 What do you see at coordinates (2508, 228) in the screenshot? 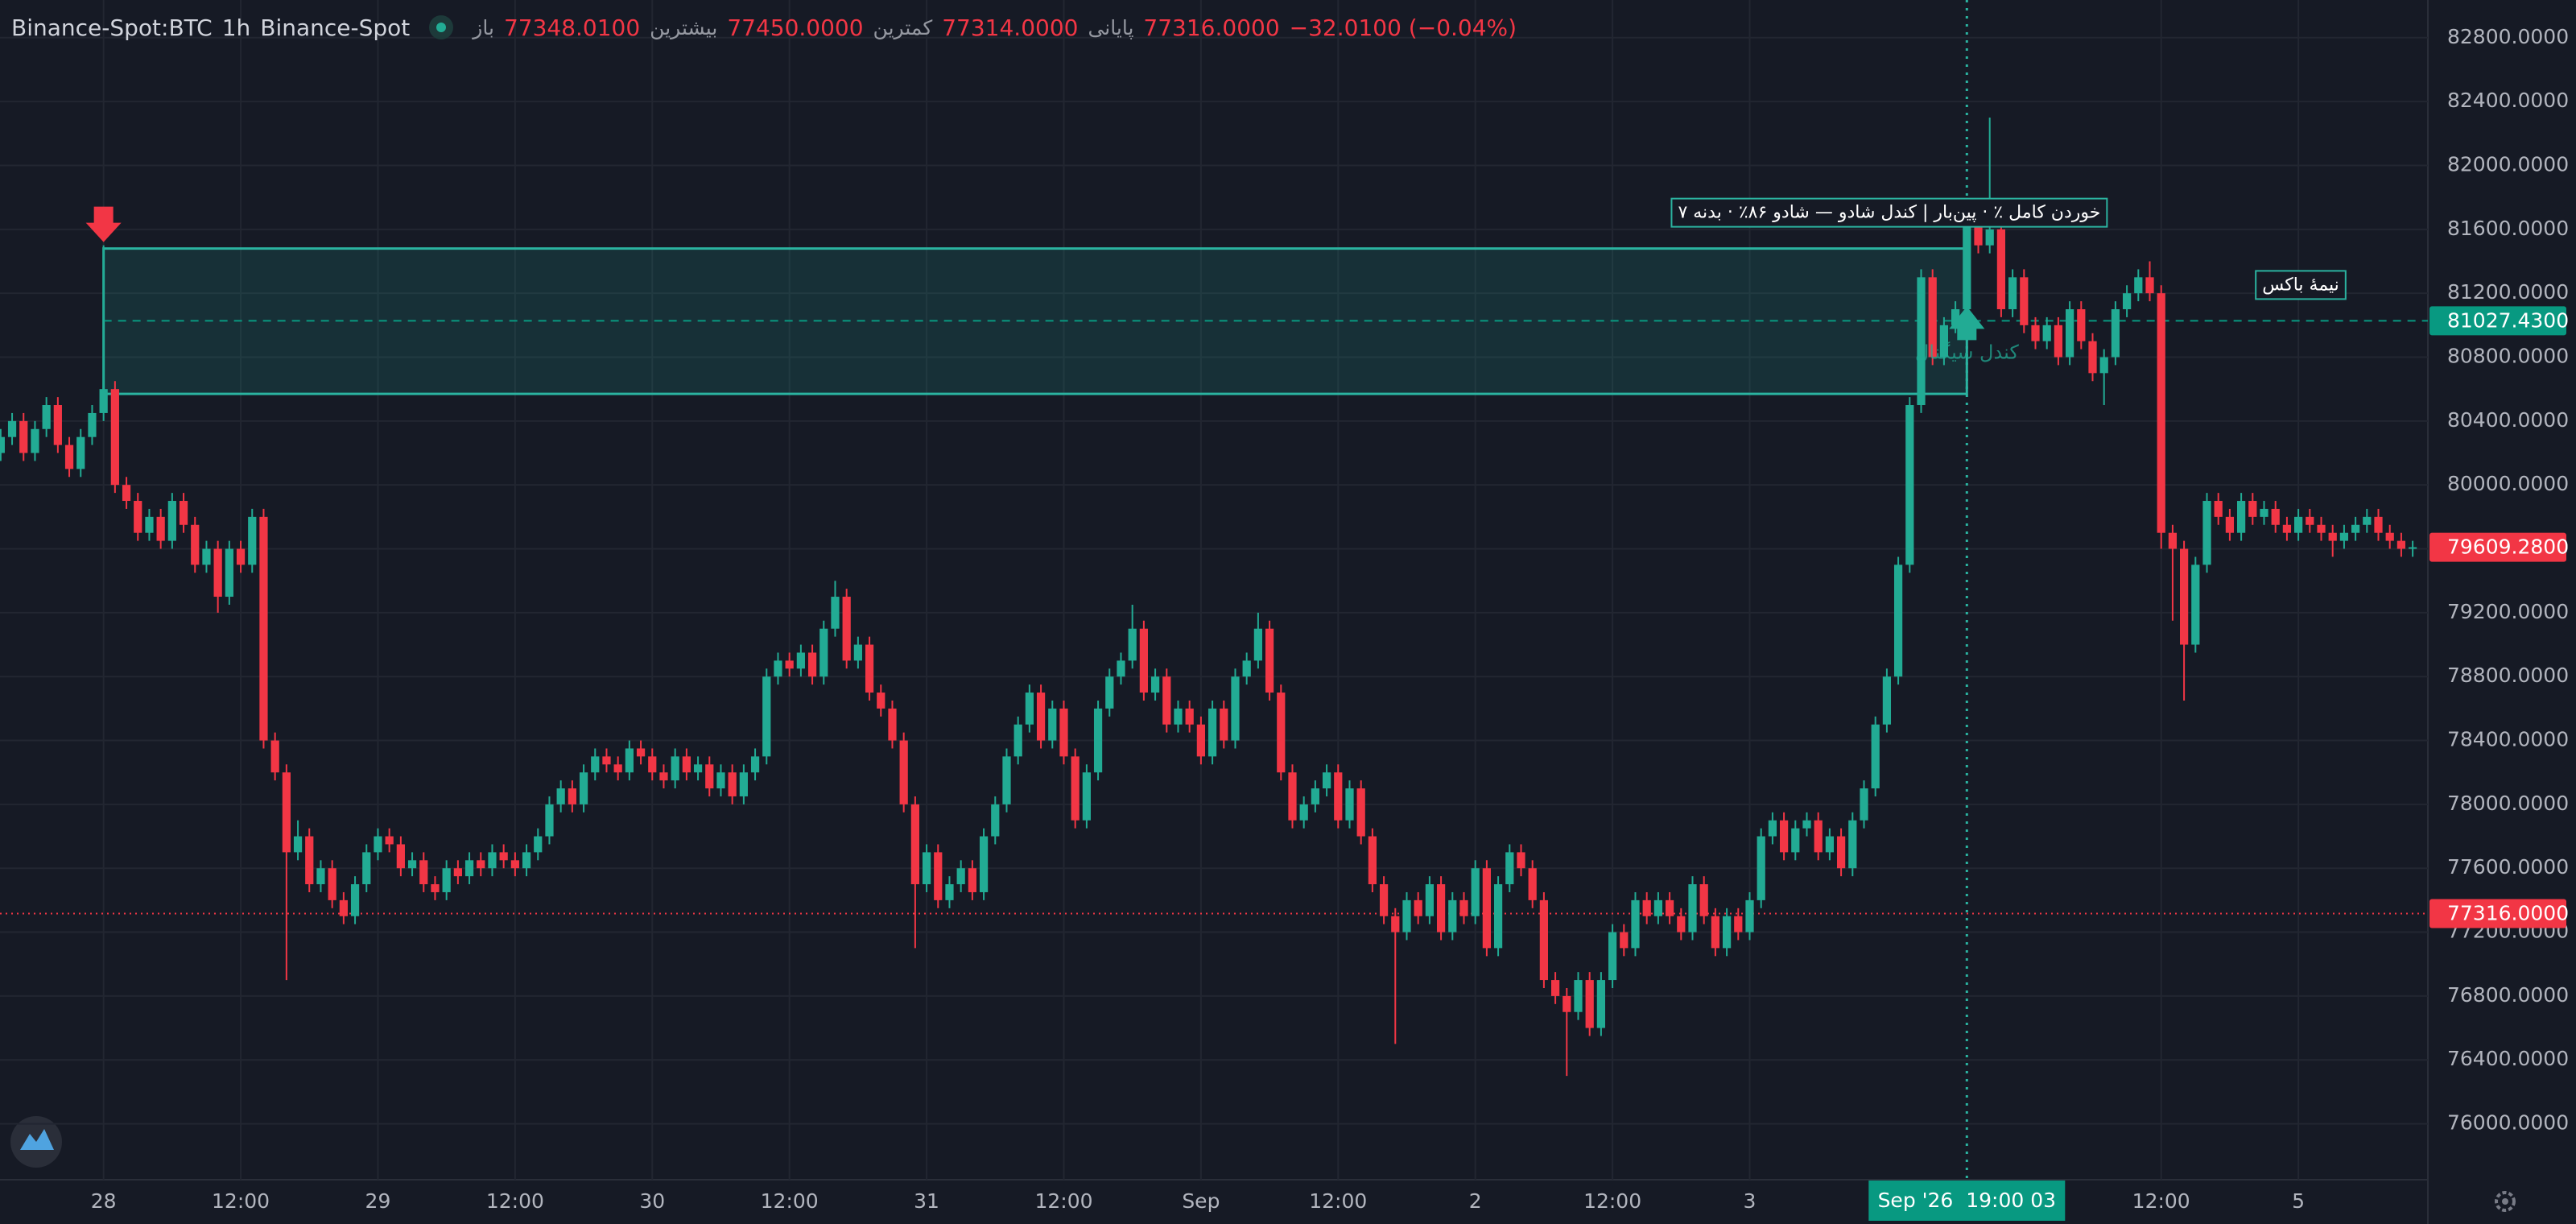
I see `y-tick-label: 81600.0000` at bounding box center [2508, 228].